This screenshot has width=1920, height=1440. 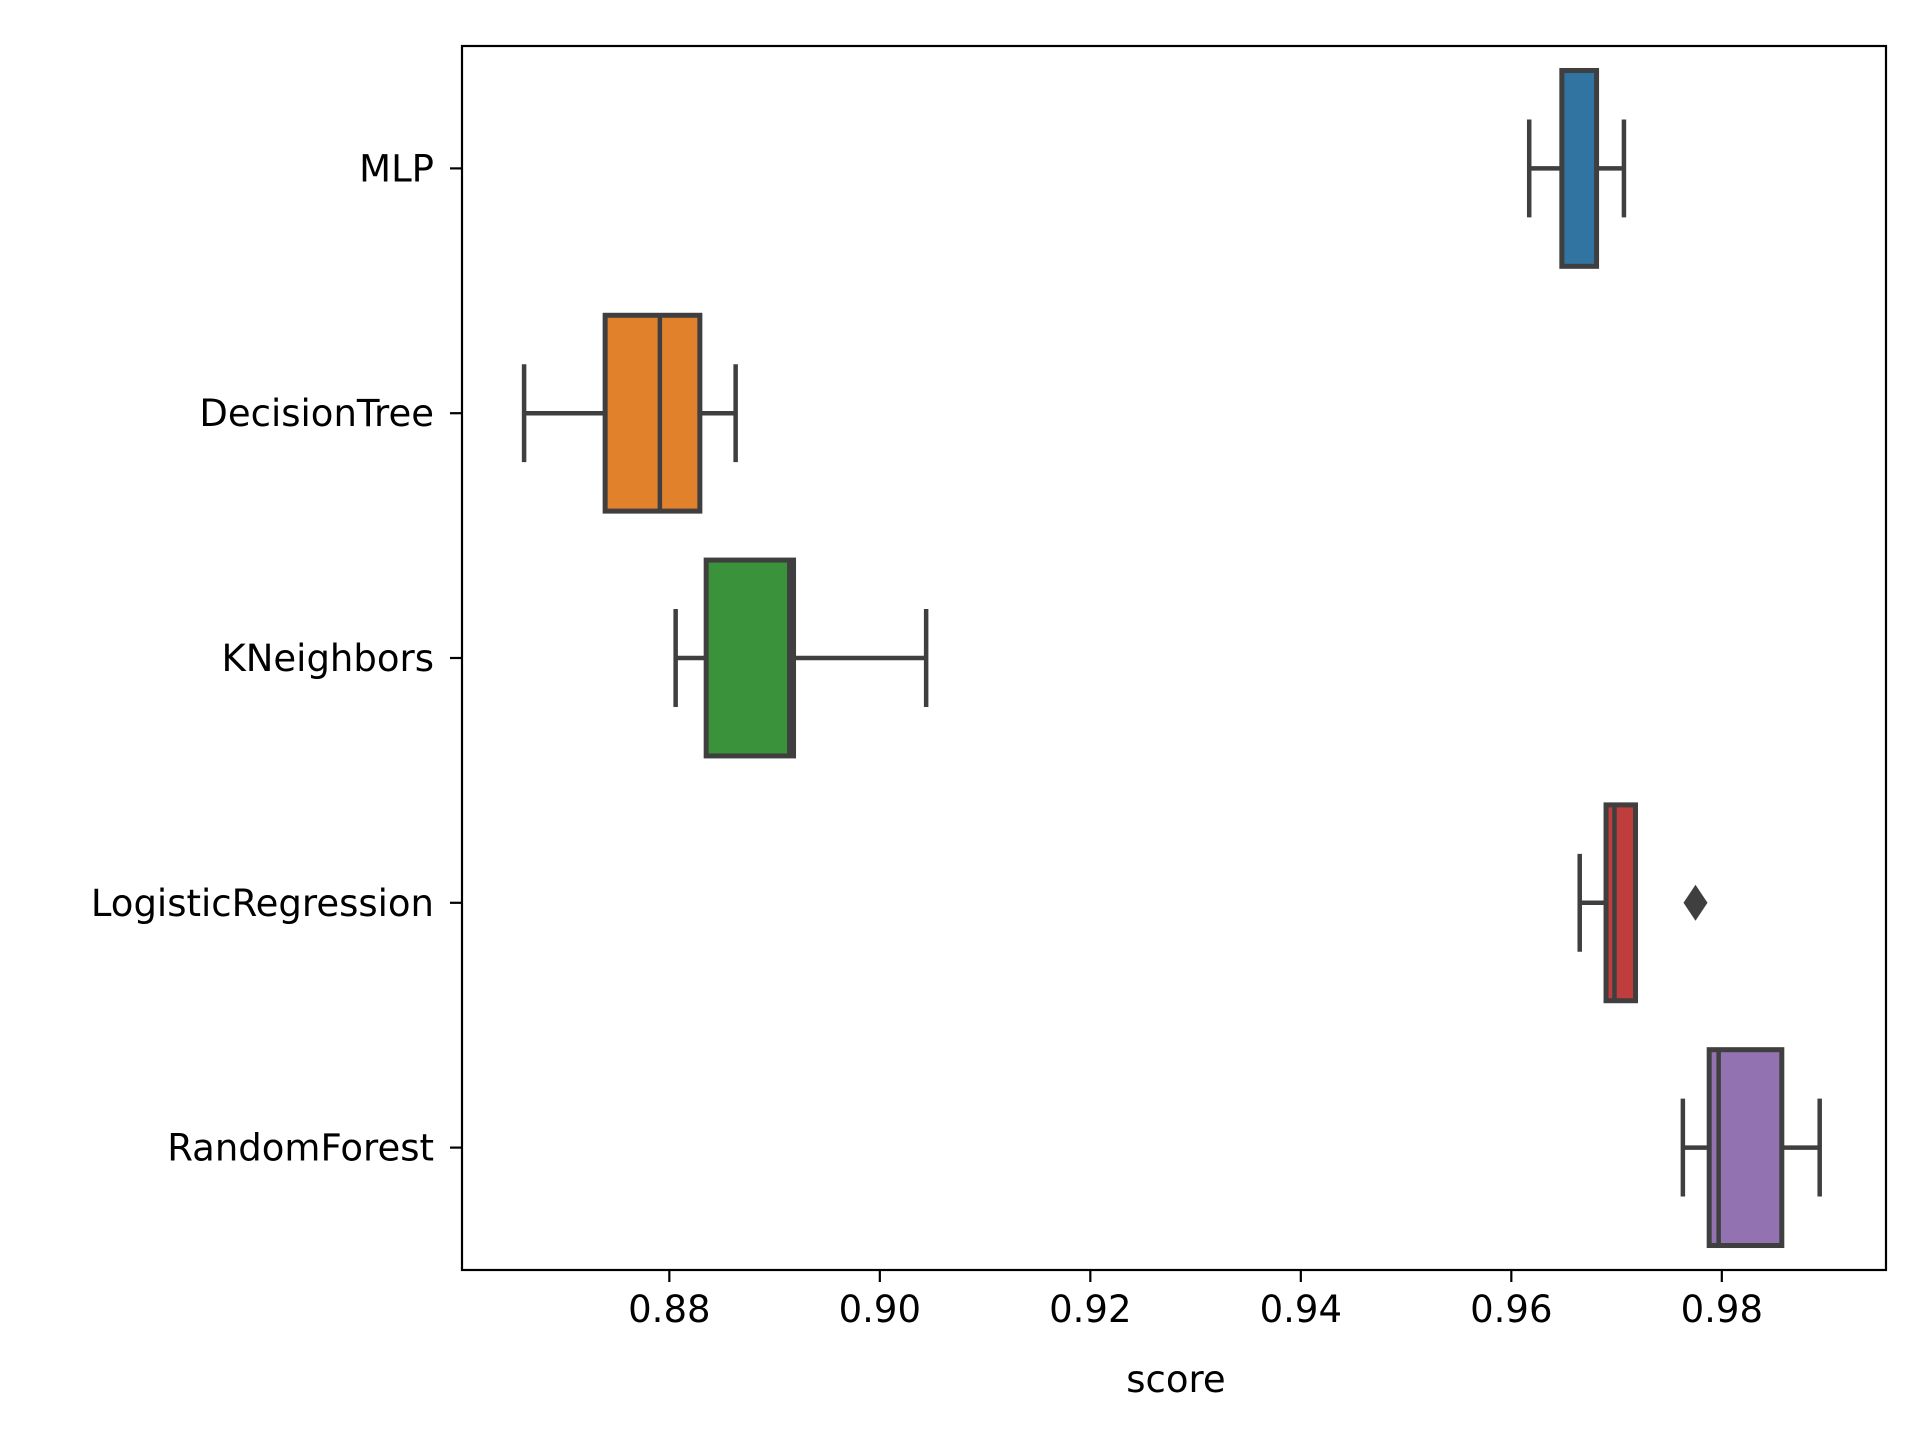 What do you see at coordinates (327, 658) in the screenshot?
I see `y-tick-label: KNeighbors` at bounding box center [327, 658].